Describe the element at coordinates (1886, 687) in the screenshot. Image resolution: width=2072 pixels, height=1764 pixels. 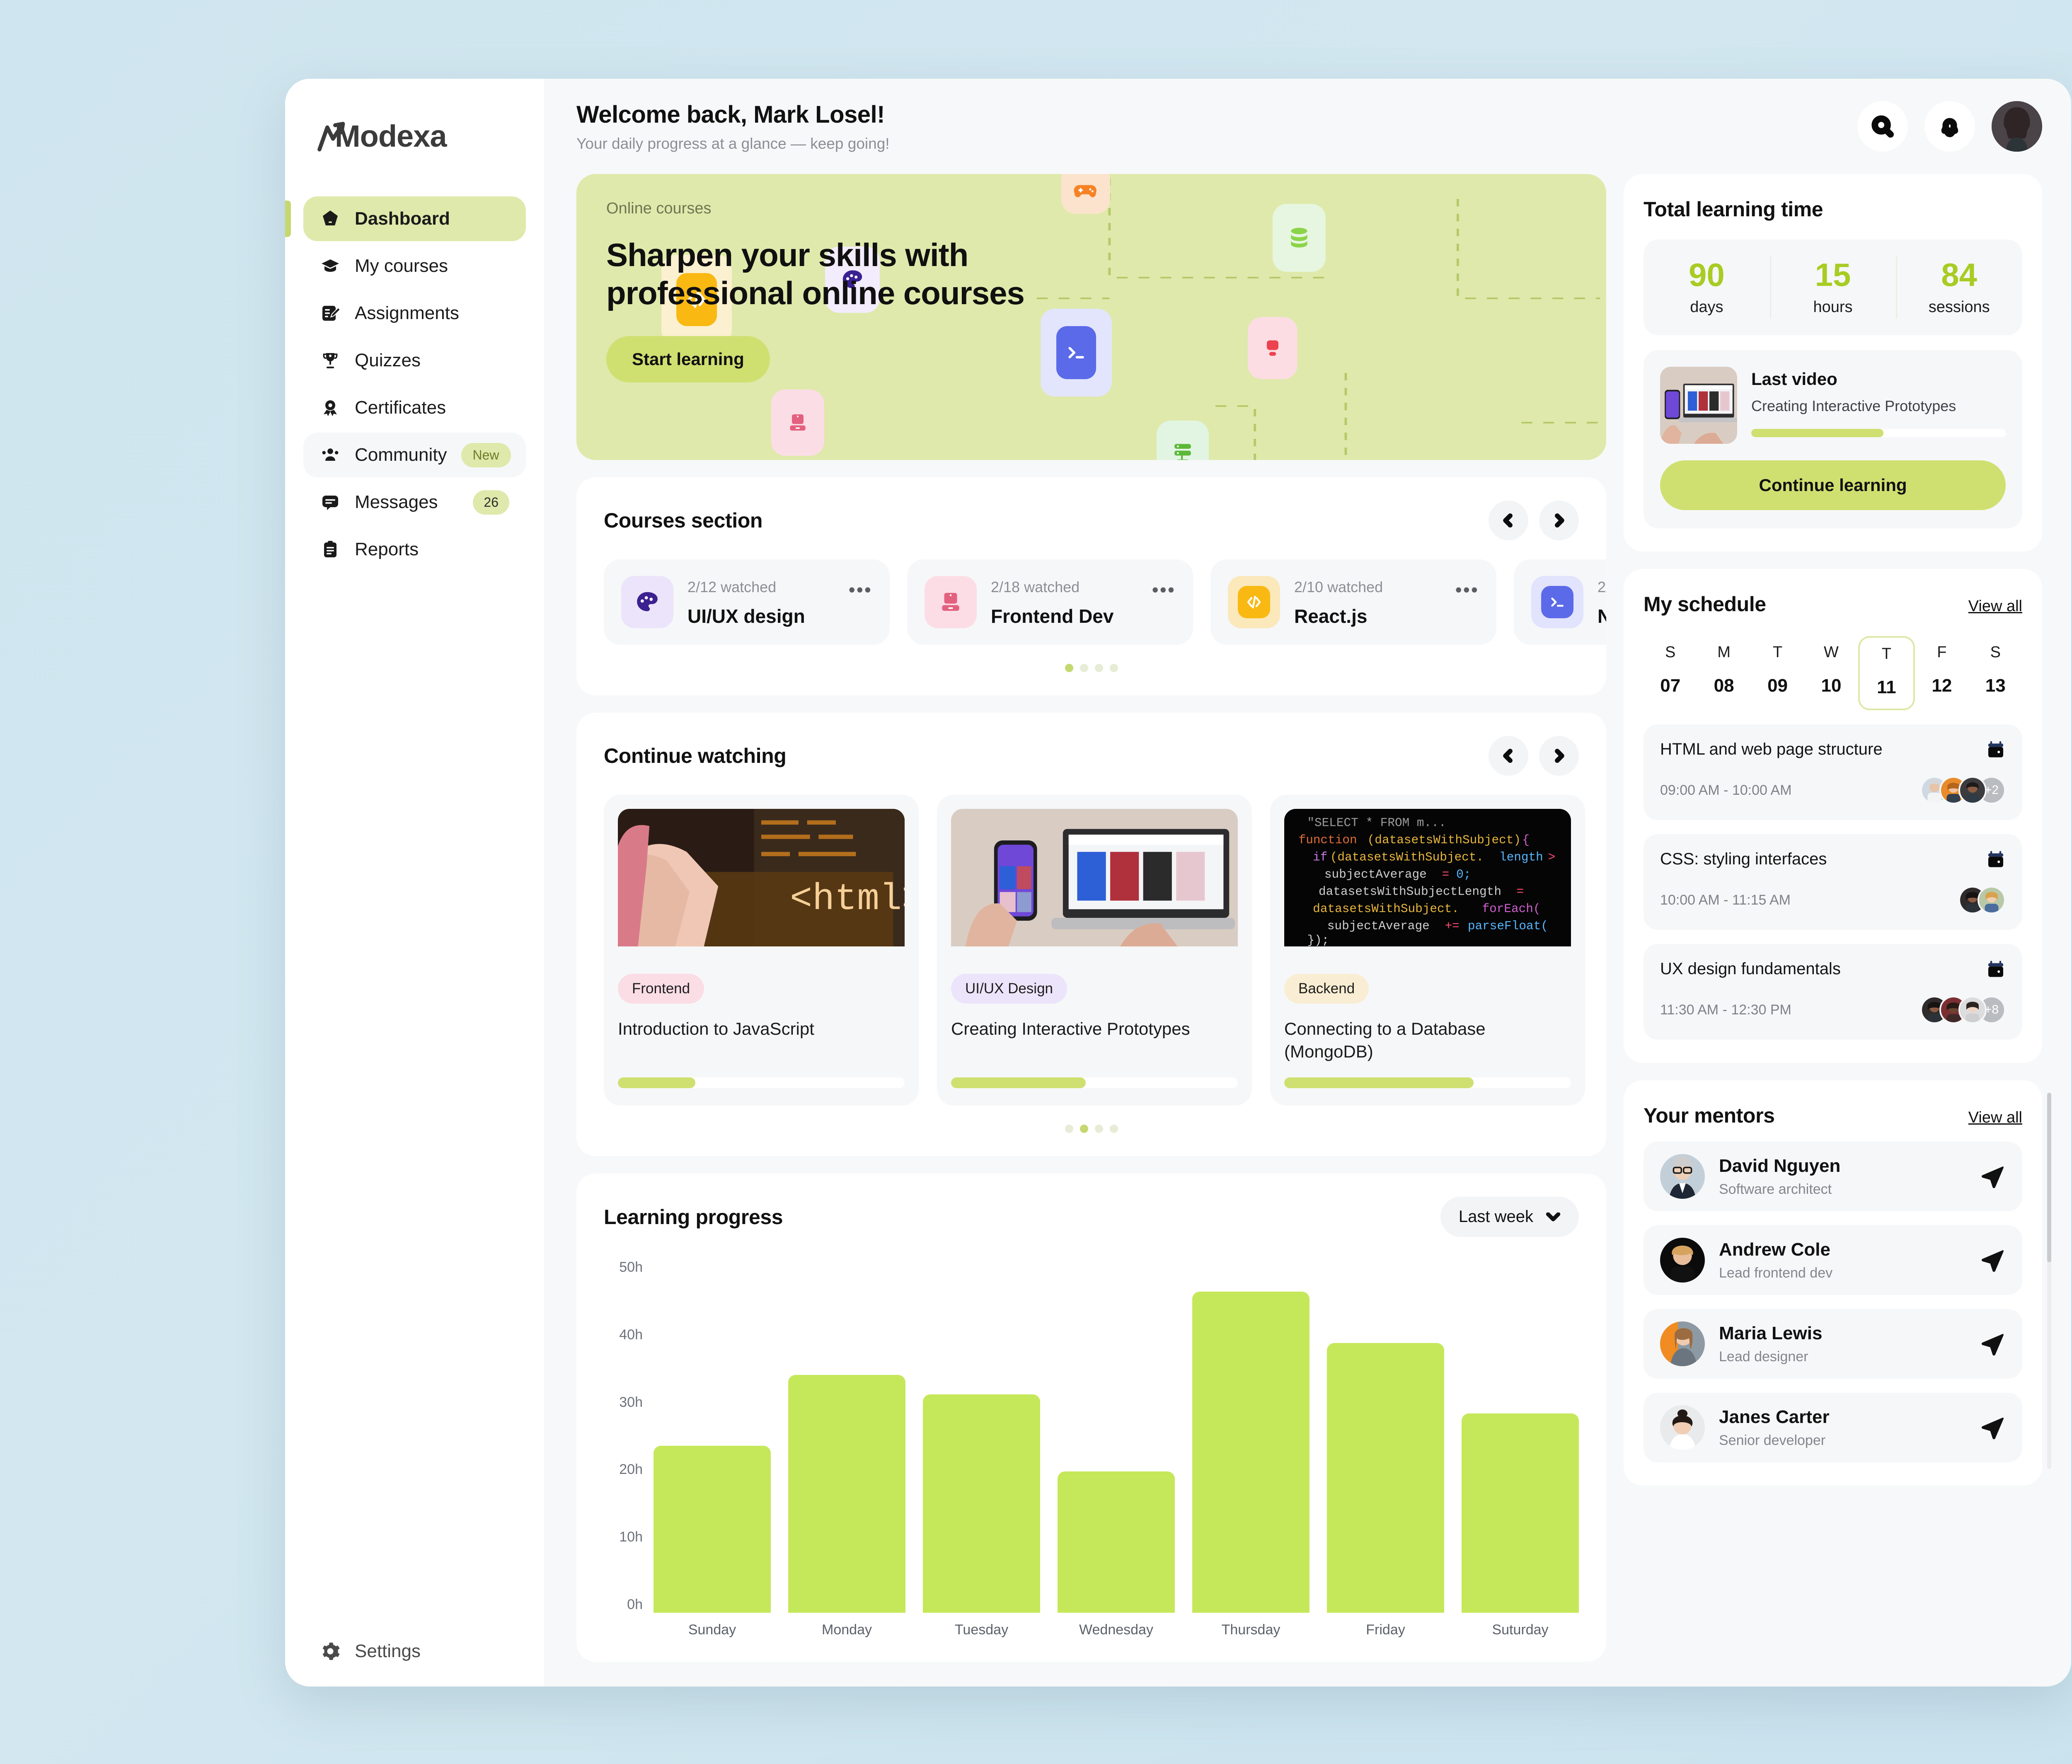
I see `week-day-number: 11` at that location.